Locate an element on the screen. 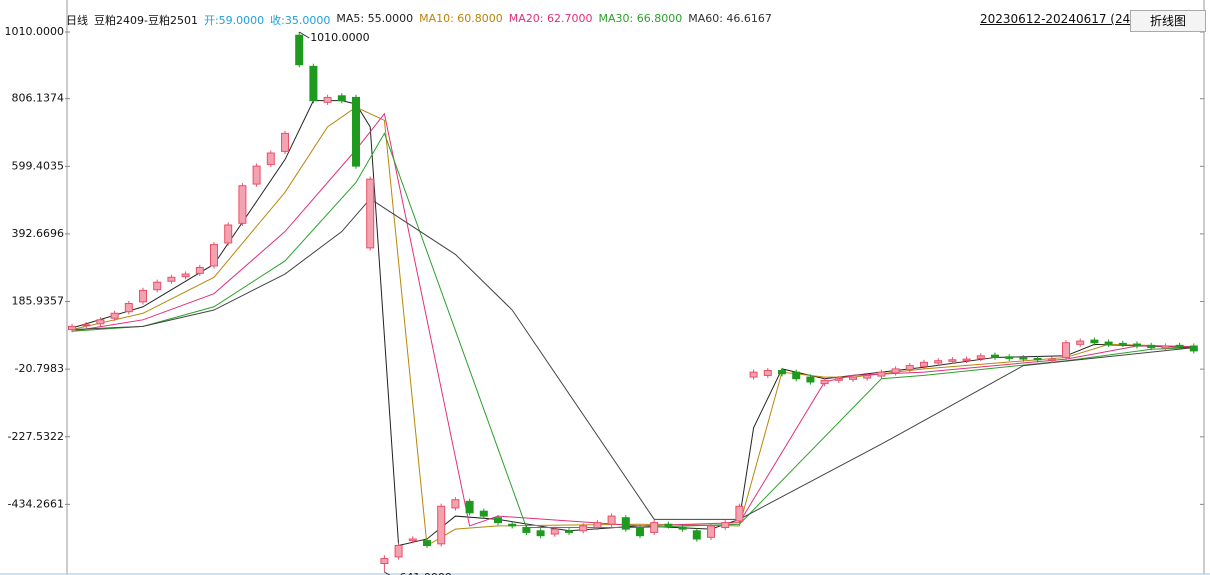  annotation: 1010.0000 is located at coordinates (340, 37).